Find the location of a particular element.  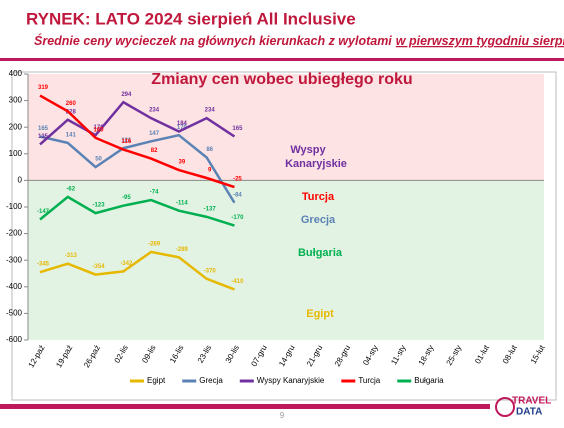

data-label: -25 is located at coordinates (237, 180).